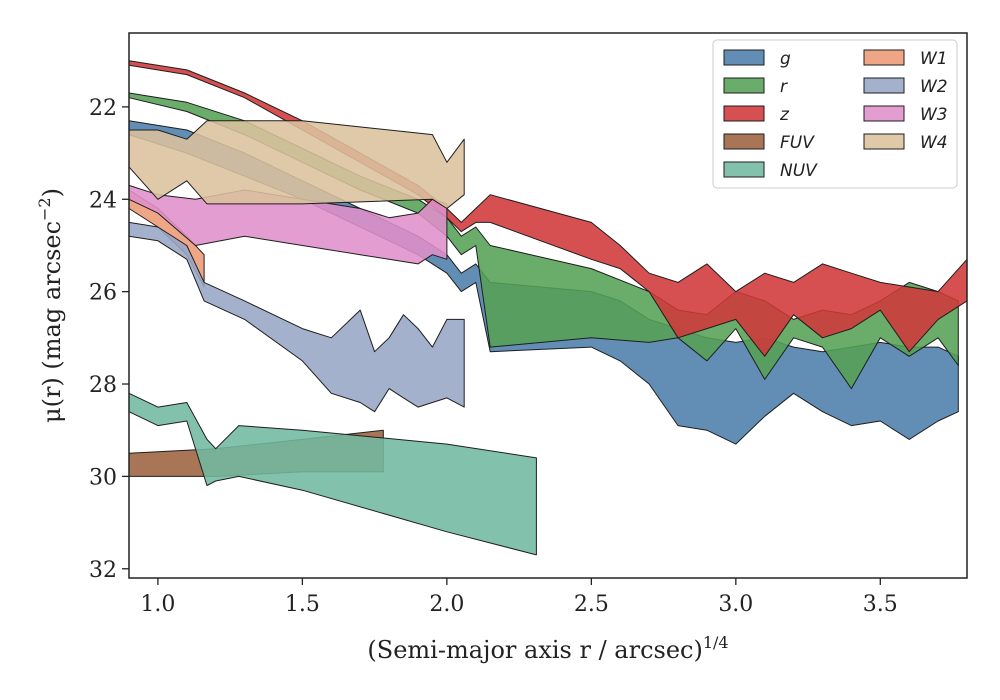 The image size is (1000, 700). What do you see at coordinates (296, 164) in the screenshot?
I see `band-W4` at bounding box center [296, 164].